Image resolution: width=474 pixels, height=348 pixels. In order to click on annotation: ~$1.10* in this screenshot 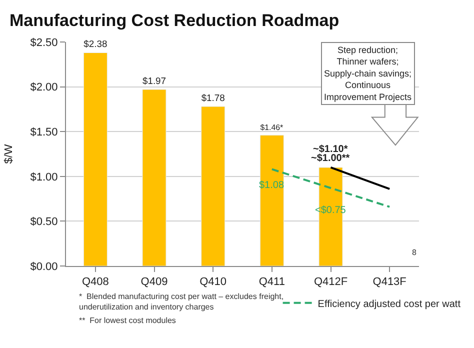, I will do `click(330, 149)`.